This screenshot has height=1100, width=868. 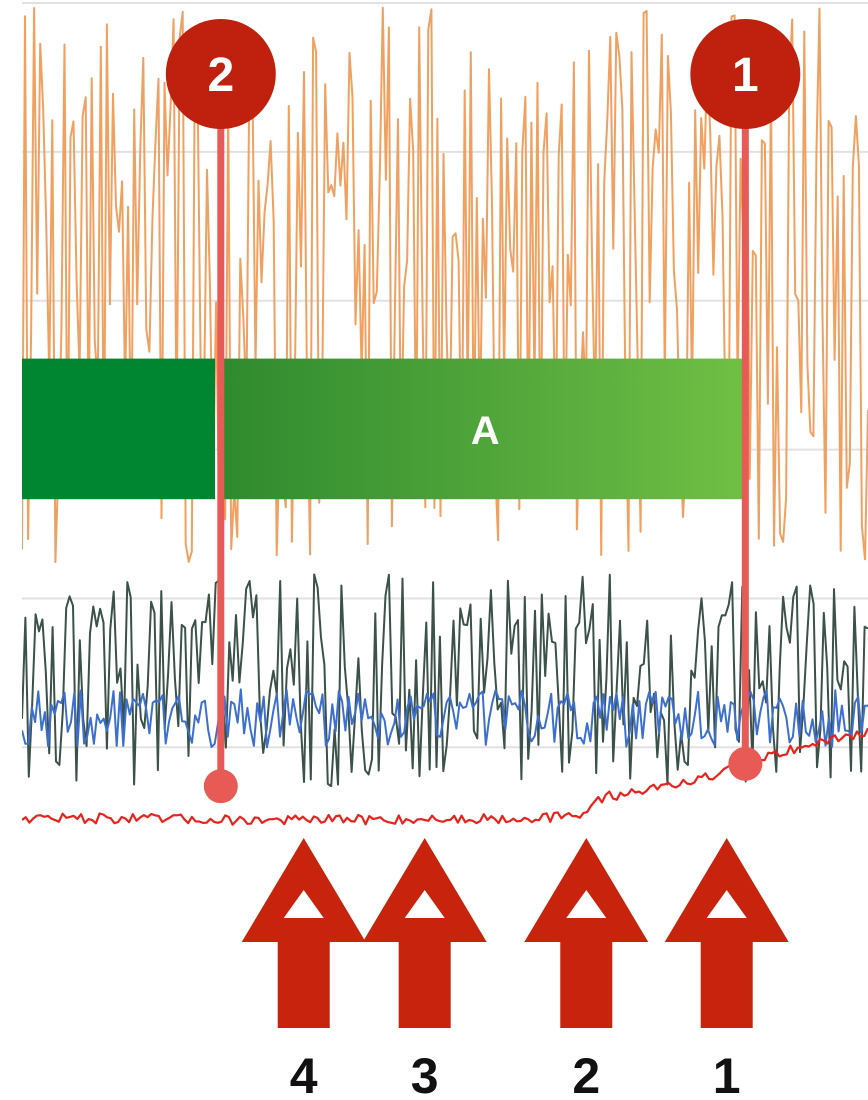 I want to click on marker-label: 1, so click(x=745, y=75).